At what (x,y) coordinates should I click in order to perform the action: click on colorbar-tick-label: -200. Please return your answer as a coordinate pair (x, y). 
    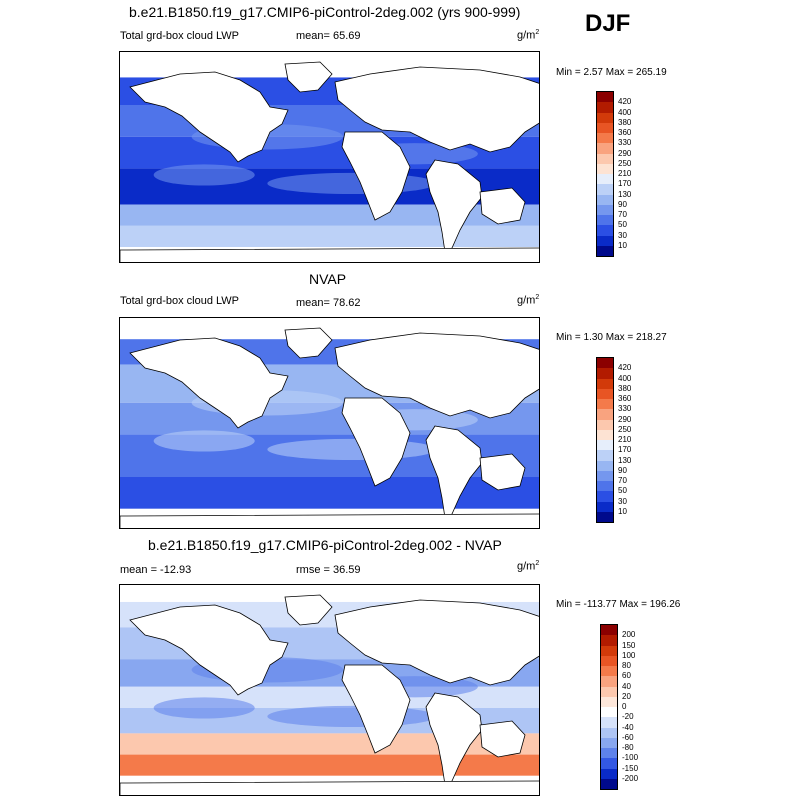
    Looking at the image, I should click on (630, 778).